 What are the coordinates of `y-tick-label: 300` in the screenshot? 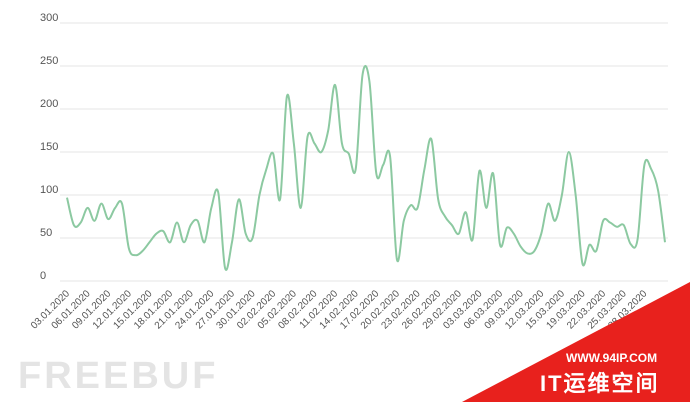 It's located at (49, 18).